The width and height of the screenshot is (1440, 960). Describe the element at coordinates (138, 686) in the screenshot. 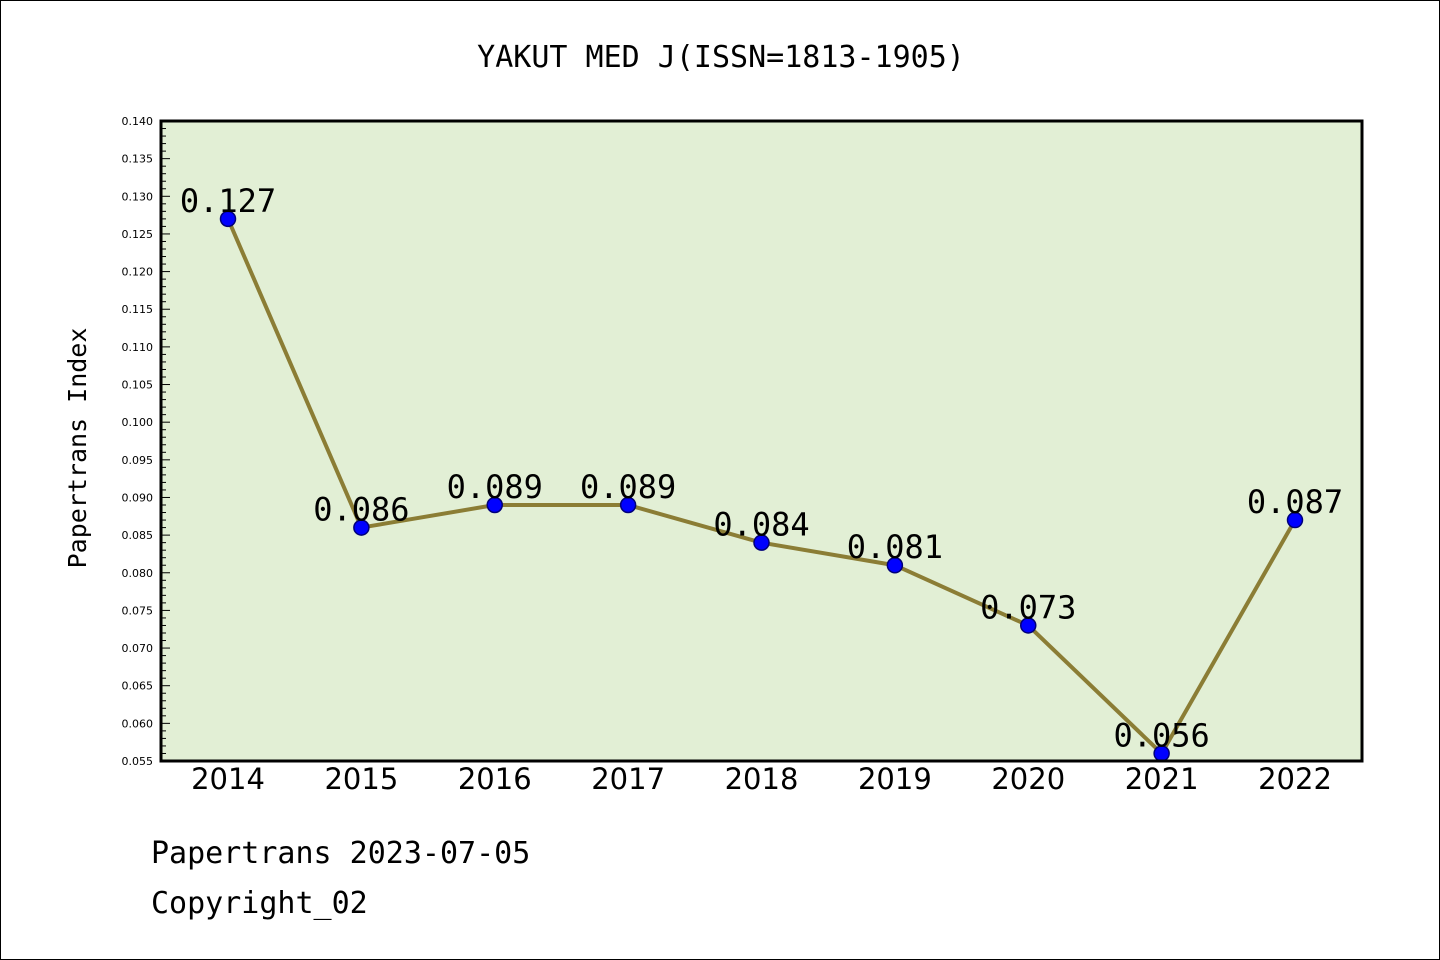

I see `y-tick-label: 0.065` at that location.